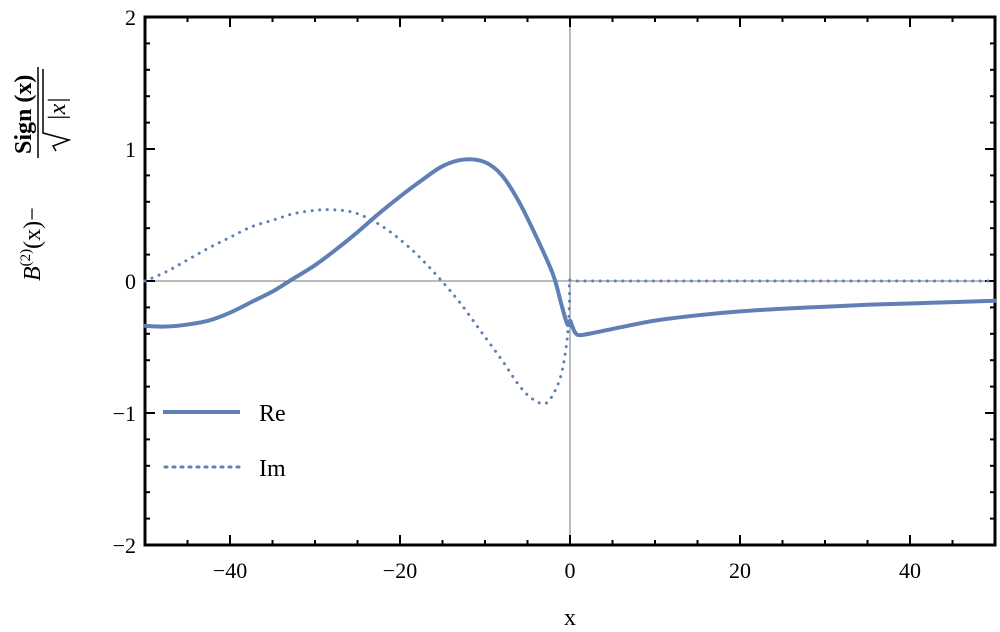 This screenshot has width=1000, height=632. I want to click on y-axis-title-B: B, so click(33, 273).